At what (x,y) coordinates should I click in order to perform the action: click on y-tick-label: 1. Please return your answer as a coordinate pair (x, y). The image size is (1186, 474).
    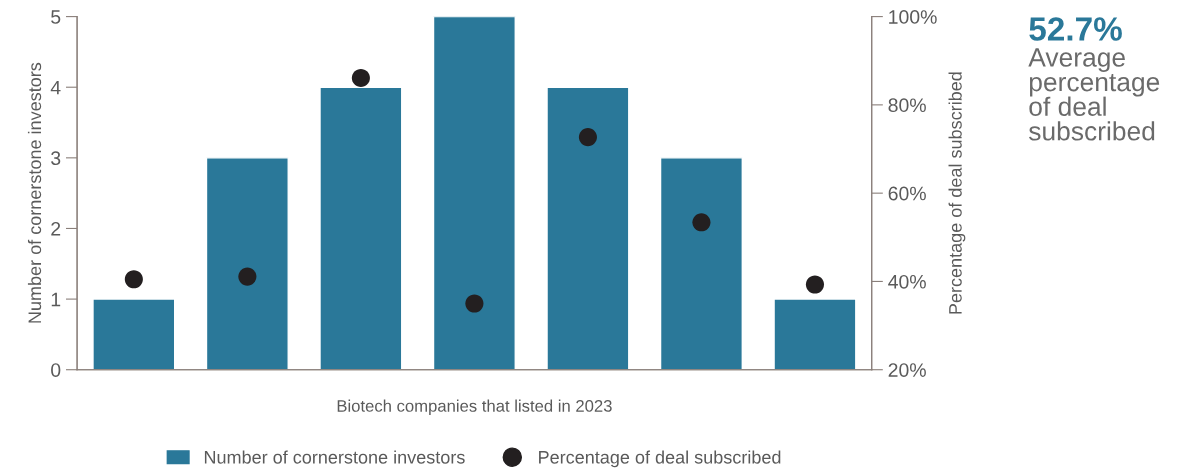
    Looking at the image, I should click on (56, 299).